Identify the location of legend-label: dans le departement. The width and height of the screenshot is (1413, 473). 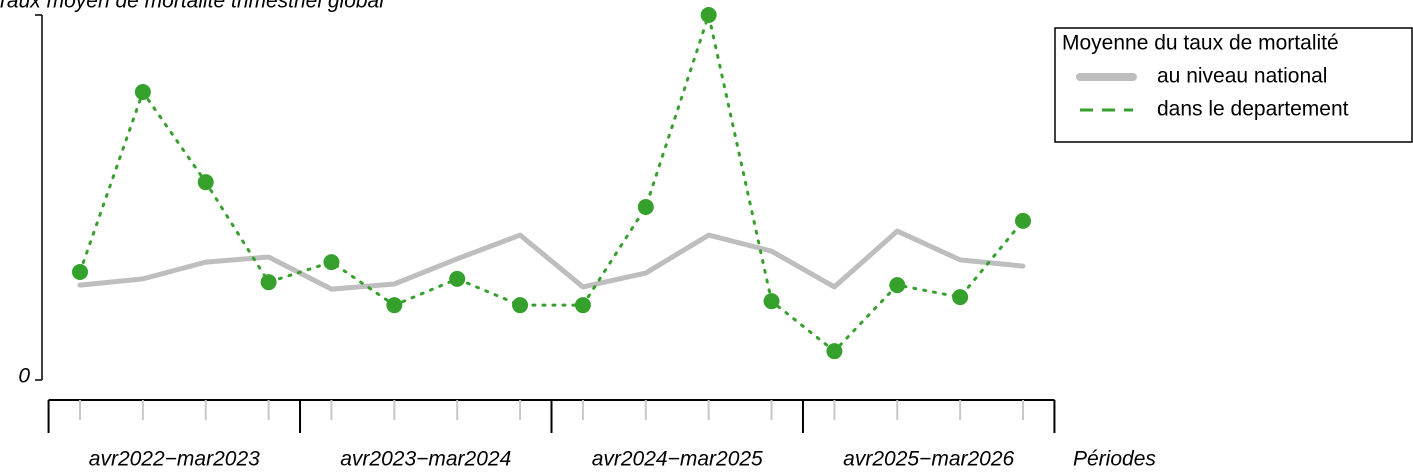
(1253, 109).